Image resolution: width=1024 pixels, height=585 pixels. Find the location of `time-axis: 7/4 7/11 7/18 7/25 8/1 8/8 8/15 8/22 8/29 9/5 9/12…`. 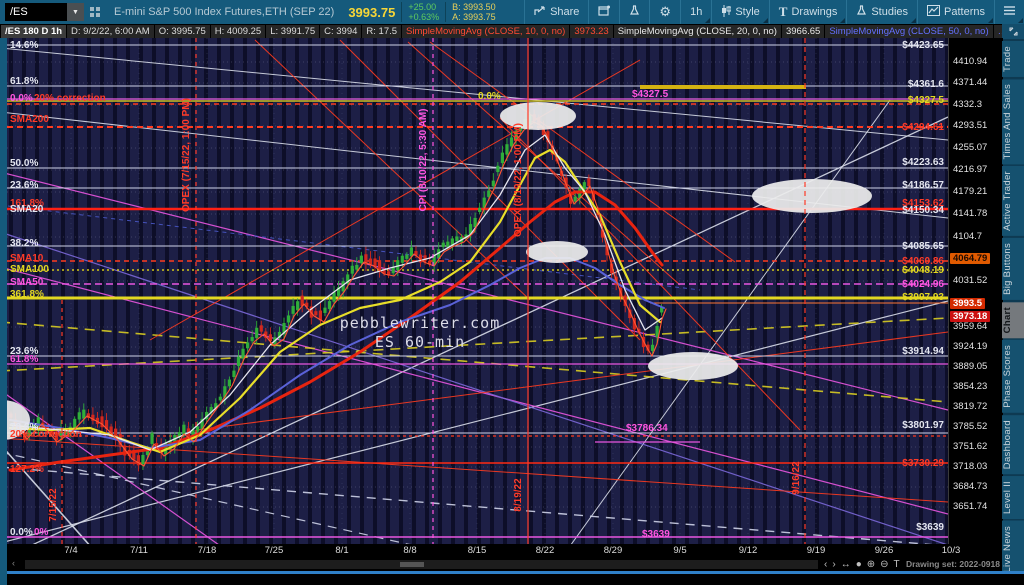

time-axis: 7/4 7/11 7/18 7/25 8/1 8/8 8/15 8/22 8/29 9/5 9/12… is located at coordinates (501, 551).